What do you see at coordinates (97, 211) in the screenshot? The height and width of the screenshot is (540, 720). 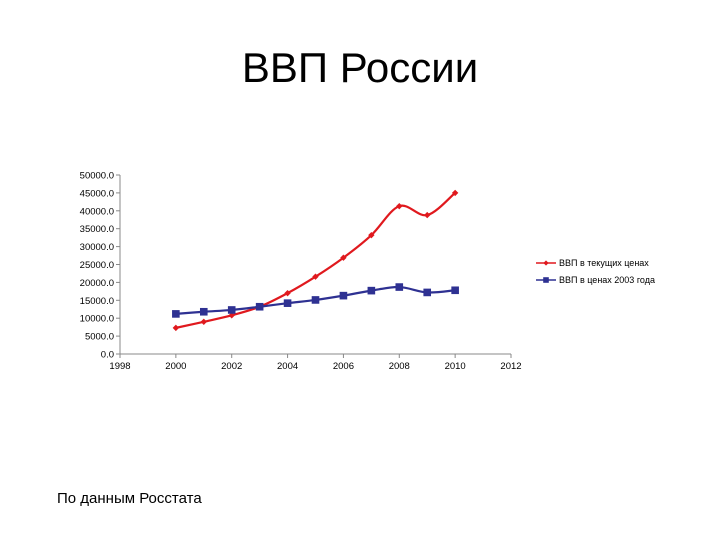 I see `y-tick-label: 40000.0` at bounding box center [97, 211].